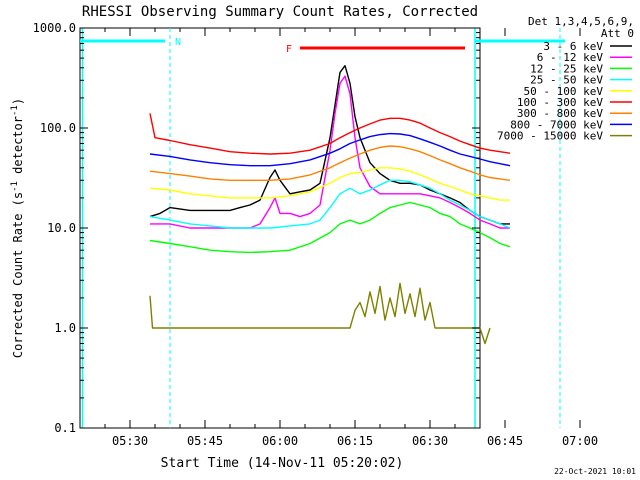 This screenshot has height=480, width=640. I want to click on legend-header-2: Att 0, so click(617, 33).